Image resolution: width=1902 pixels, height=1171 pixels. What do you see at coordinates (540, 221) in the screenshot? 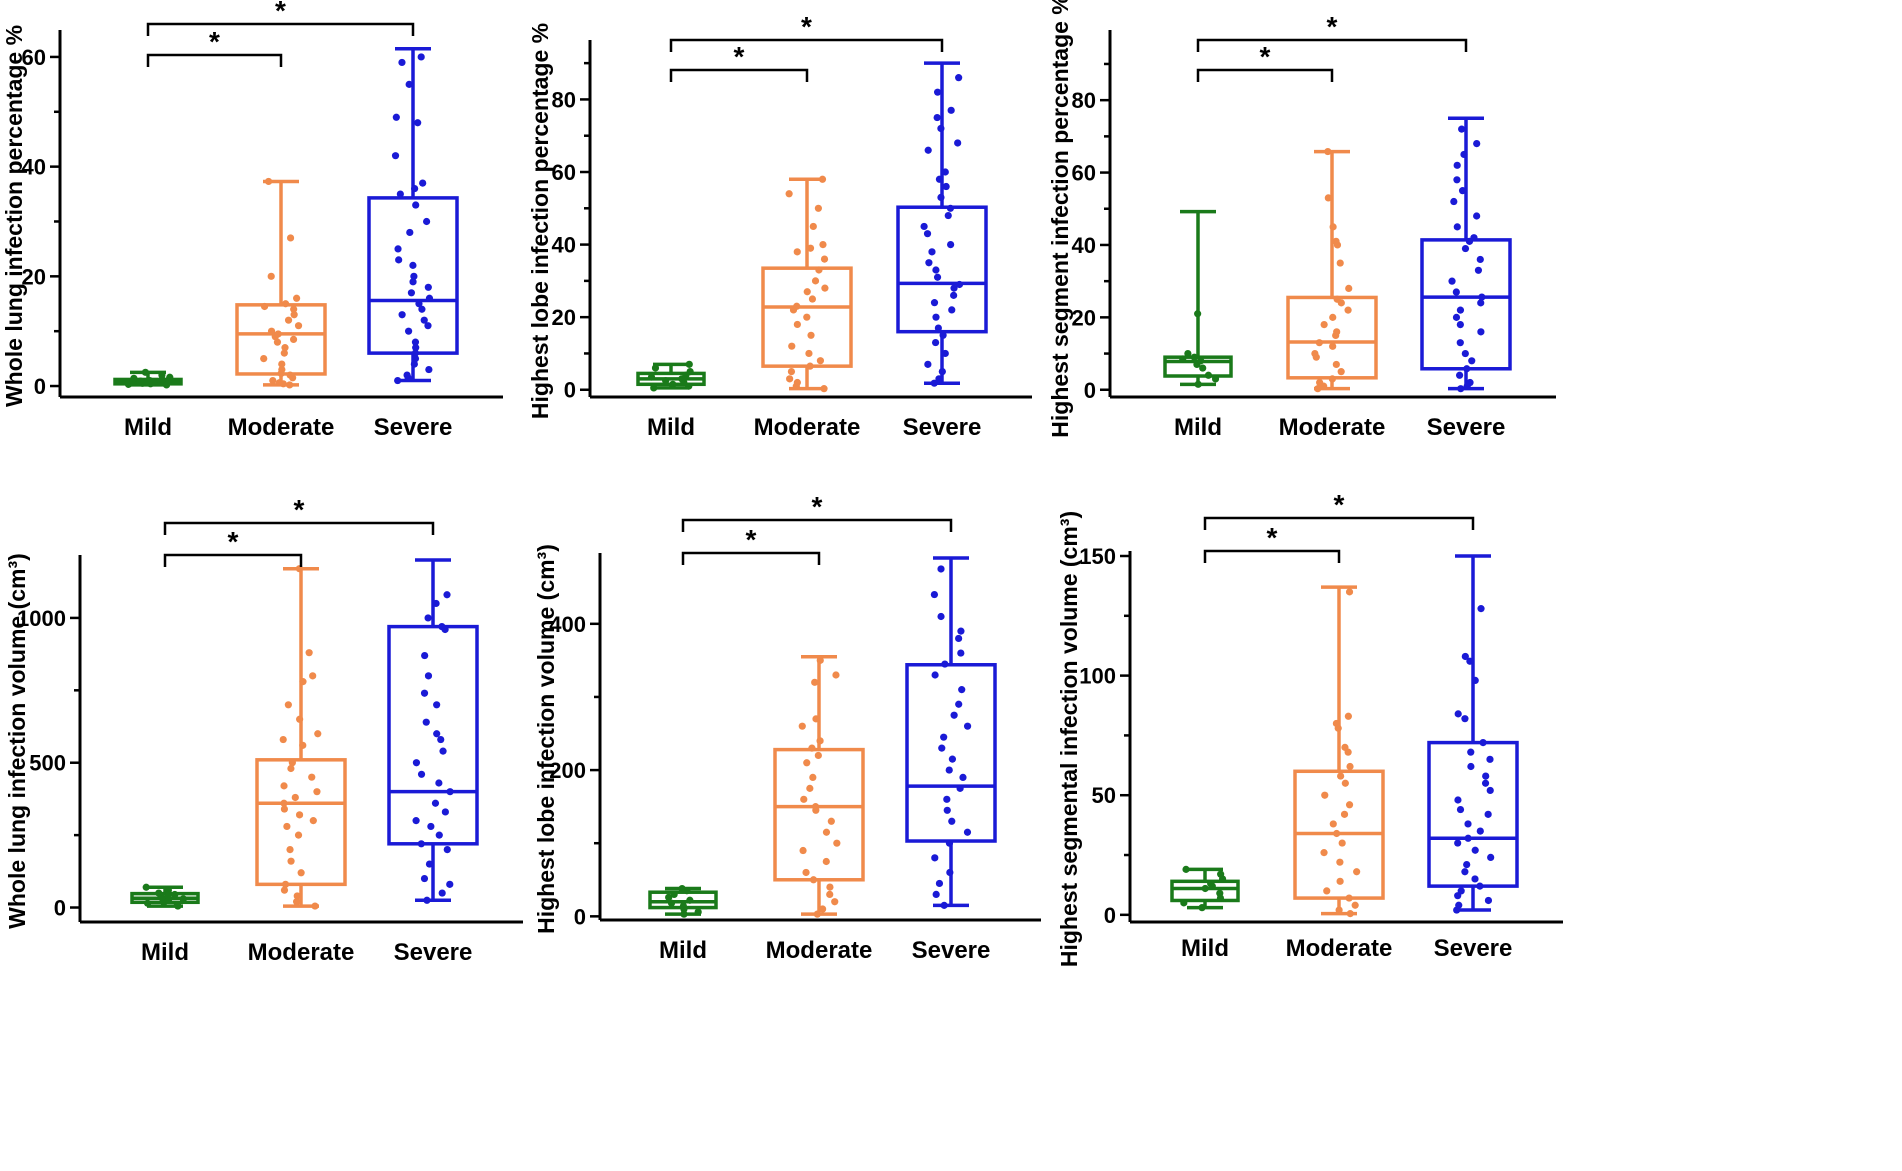
I see `y-axis-label: Highest lobe infection percentage %` at bounding box center [540, 221].